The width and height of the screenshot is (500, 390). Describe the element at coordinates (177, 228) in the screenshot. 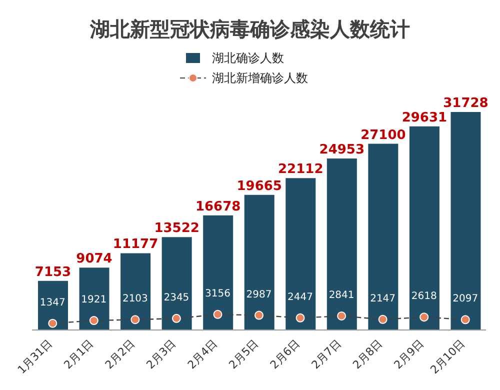

I see `data-label: 13522` at that location.